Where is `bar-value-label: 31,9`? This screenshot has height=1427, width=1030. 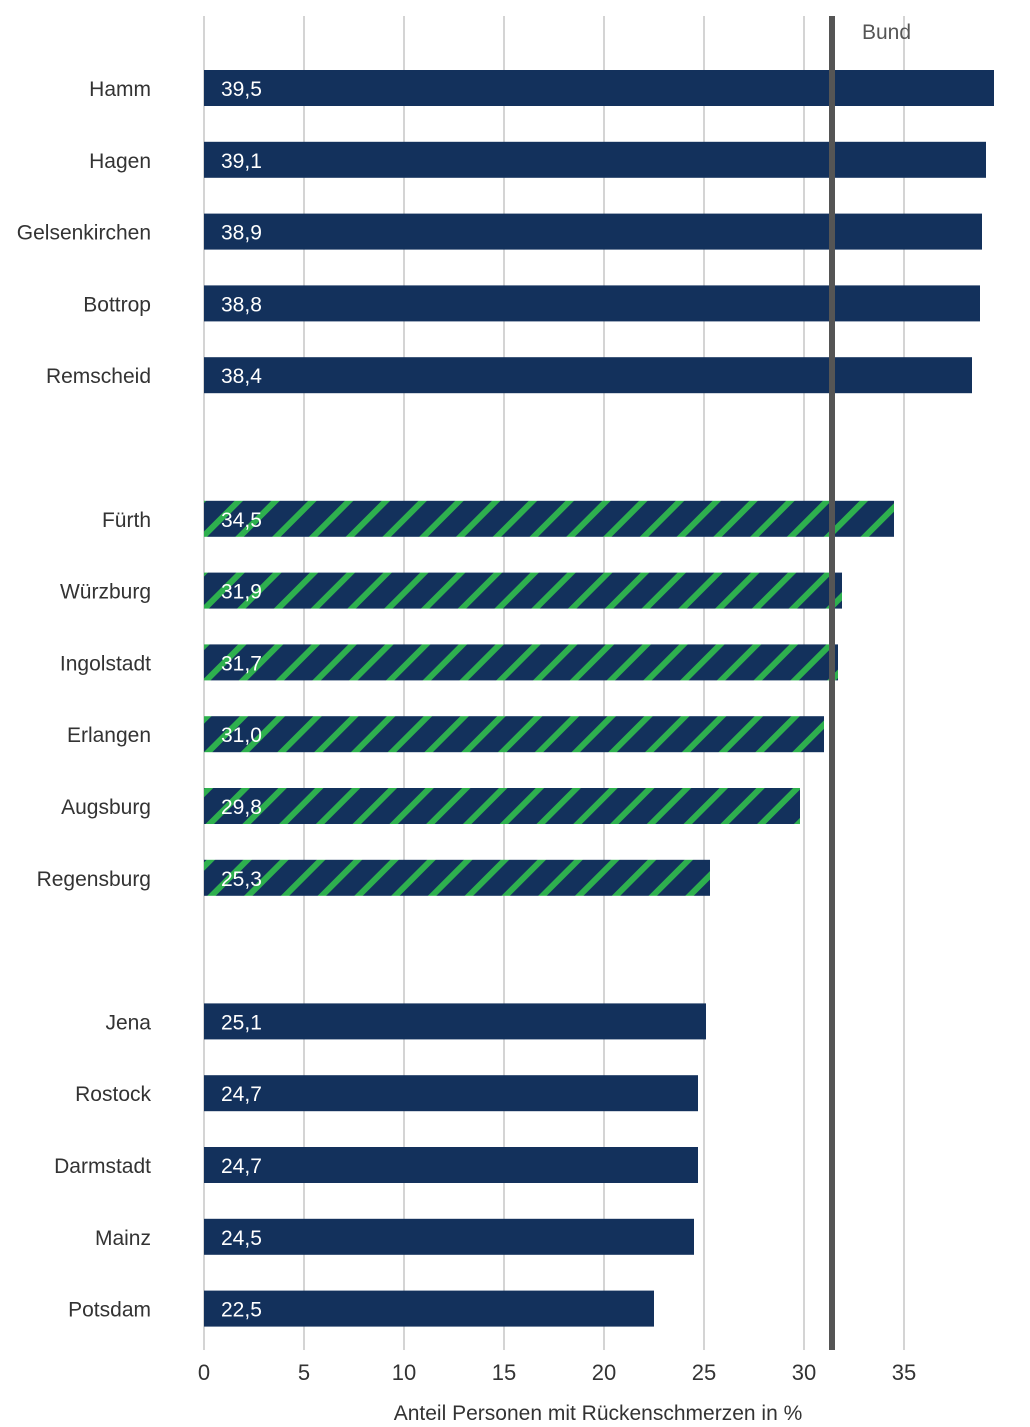 bar-value-label: 31,9 is located at coordinates (241, 592).